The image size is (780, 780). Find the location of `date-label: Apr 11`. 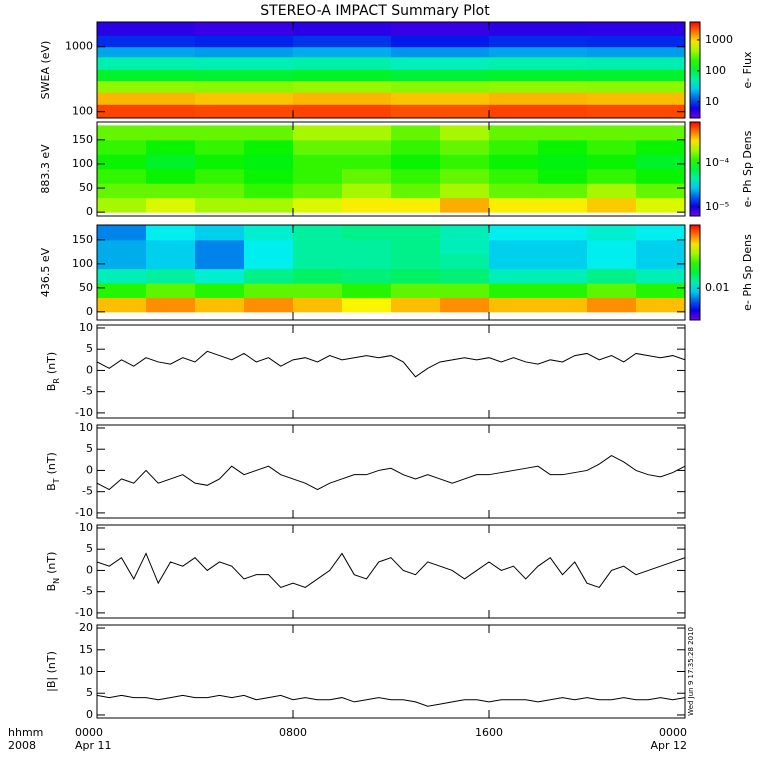

date-label: Apr 11 is located at coordinates (93, 745).